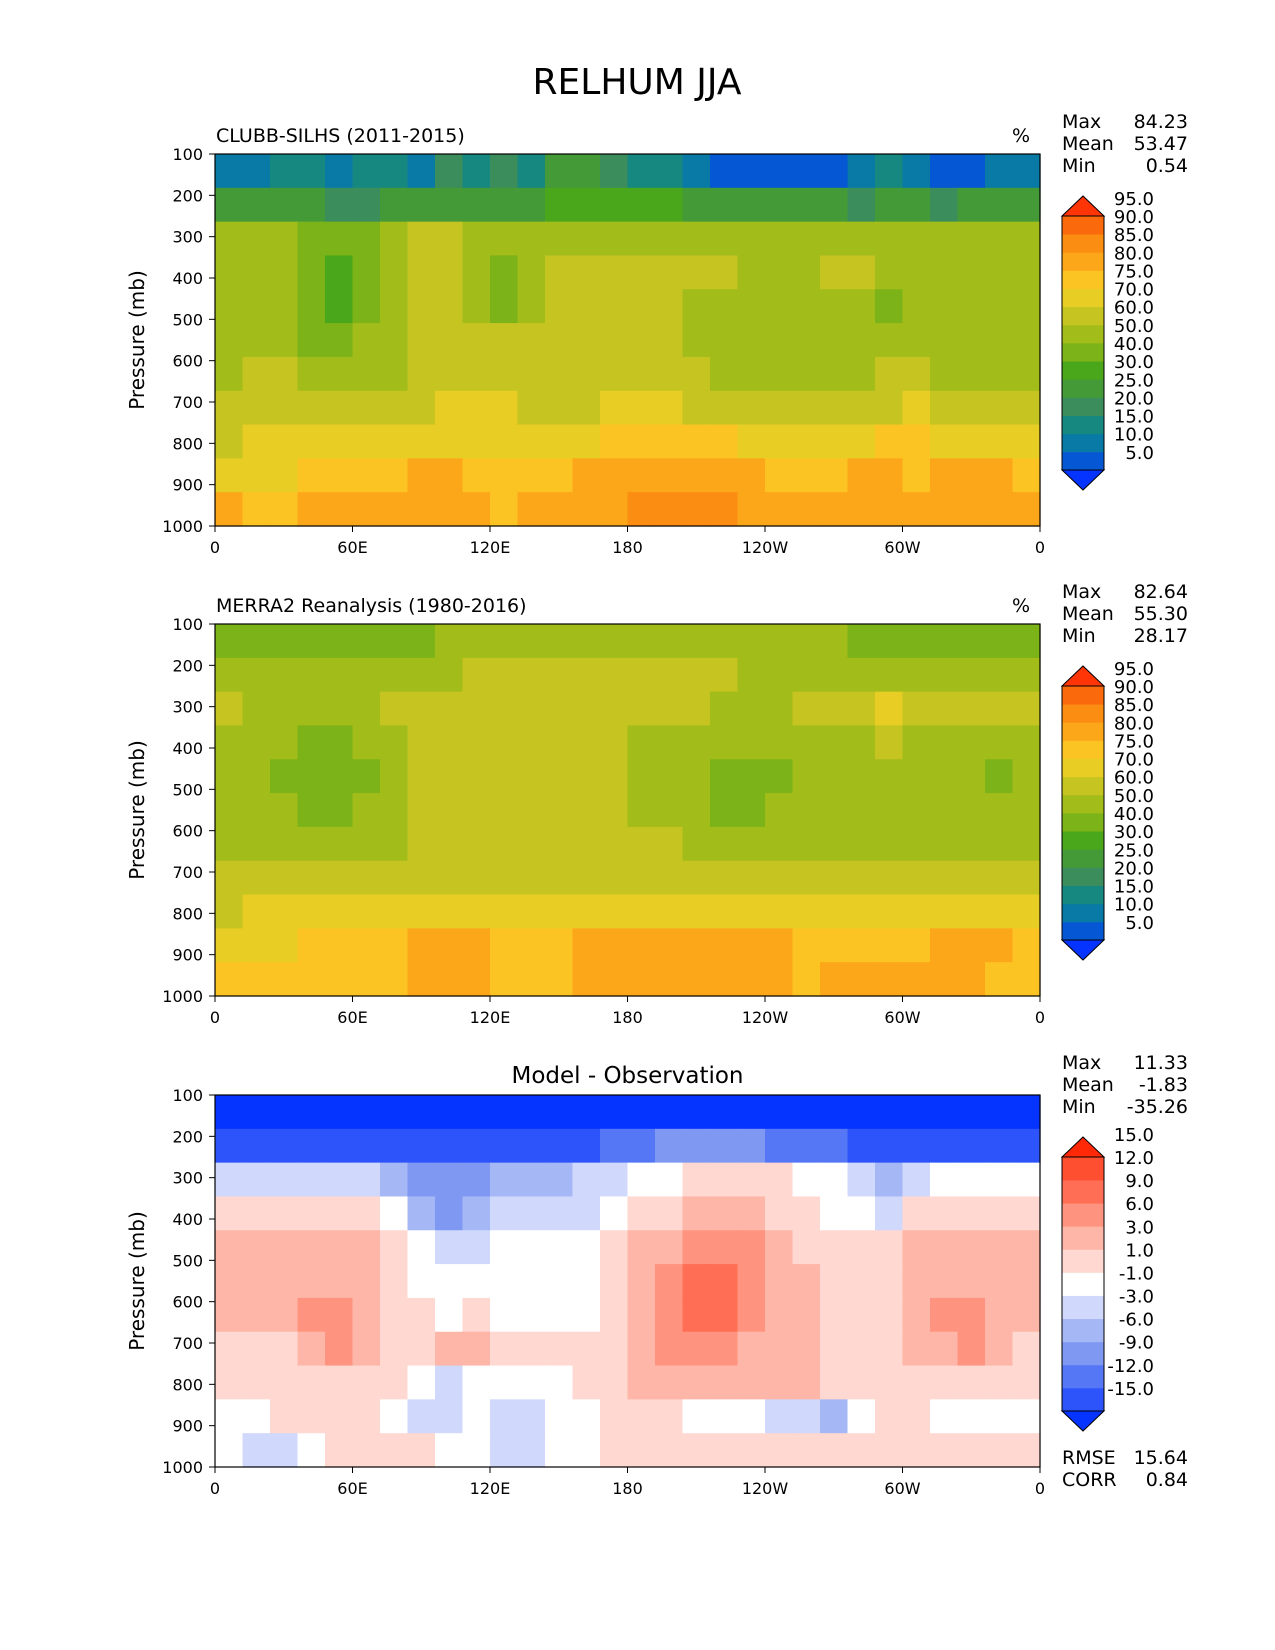  What do you see at coordinates (1083, 1421) in the screenshot?
I see `colorbar-min-extend` at bounding box center [1083, 1421].